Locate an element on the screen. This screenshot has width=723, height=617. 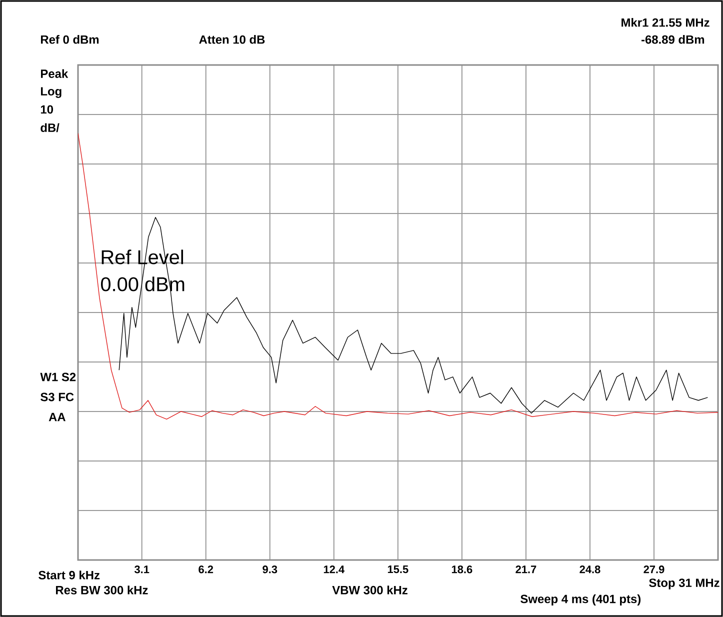
text: Atten 10 dB is located at coordinates (232, 39).